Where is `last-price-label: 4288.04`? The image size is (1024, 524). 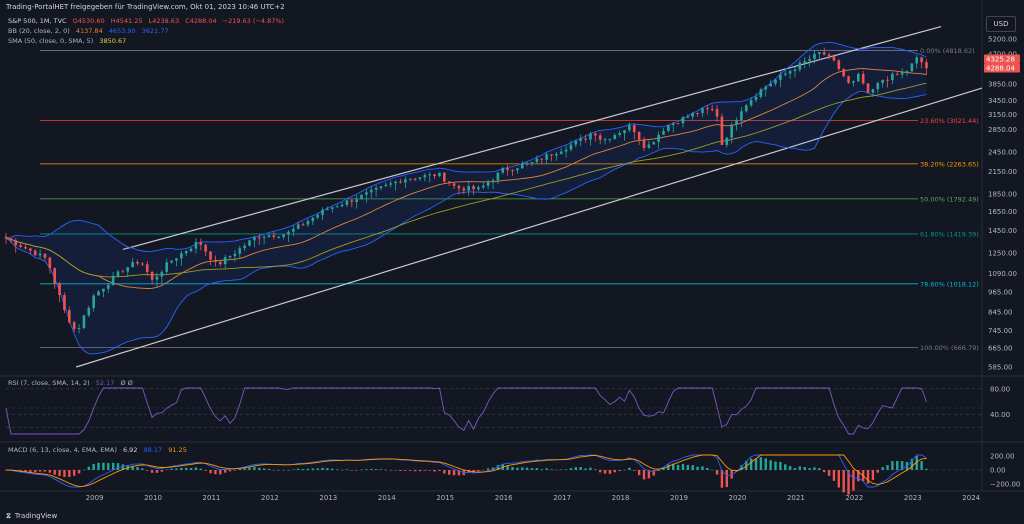
last-price-label: 4288.04 is located at coordinates (1000, 69).